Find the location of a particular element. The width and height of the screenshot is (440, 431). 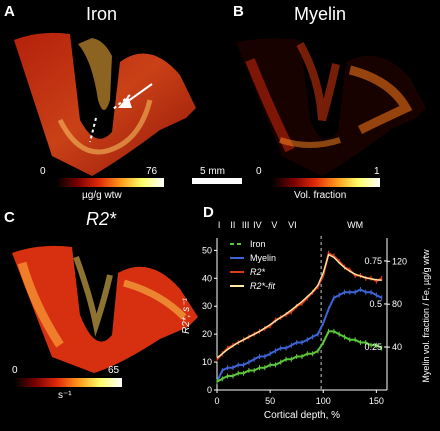

myelin-cbar-min: 0 is located at coordinates (259, 171).